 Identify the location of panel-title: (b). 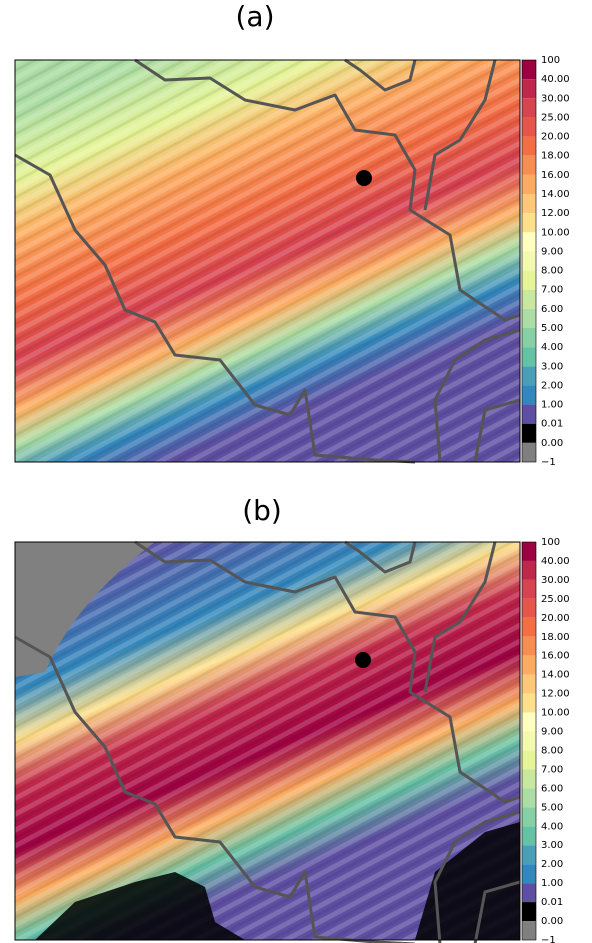
(262, 510).